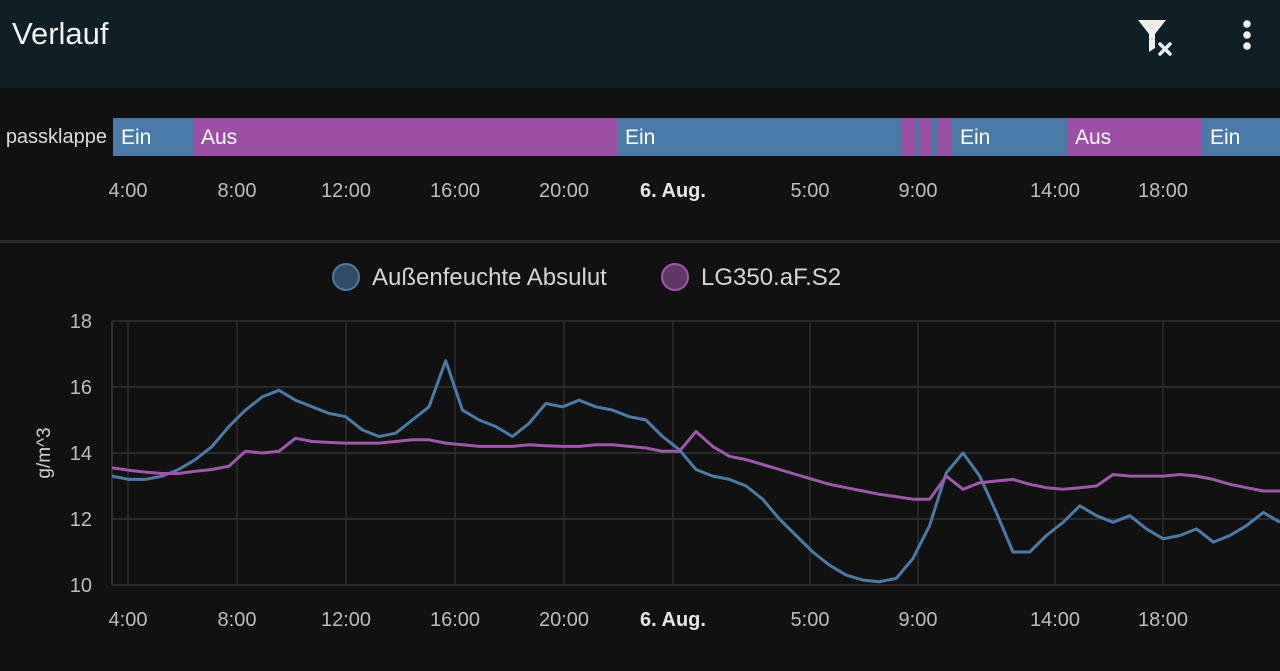 The width and height of the screenshot is (1280, 671). What do you see at coordinates (81, 586) in the screenshot?
I see `y-tick-label: 10` at bounding box center [81, 586].